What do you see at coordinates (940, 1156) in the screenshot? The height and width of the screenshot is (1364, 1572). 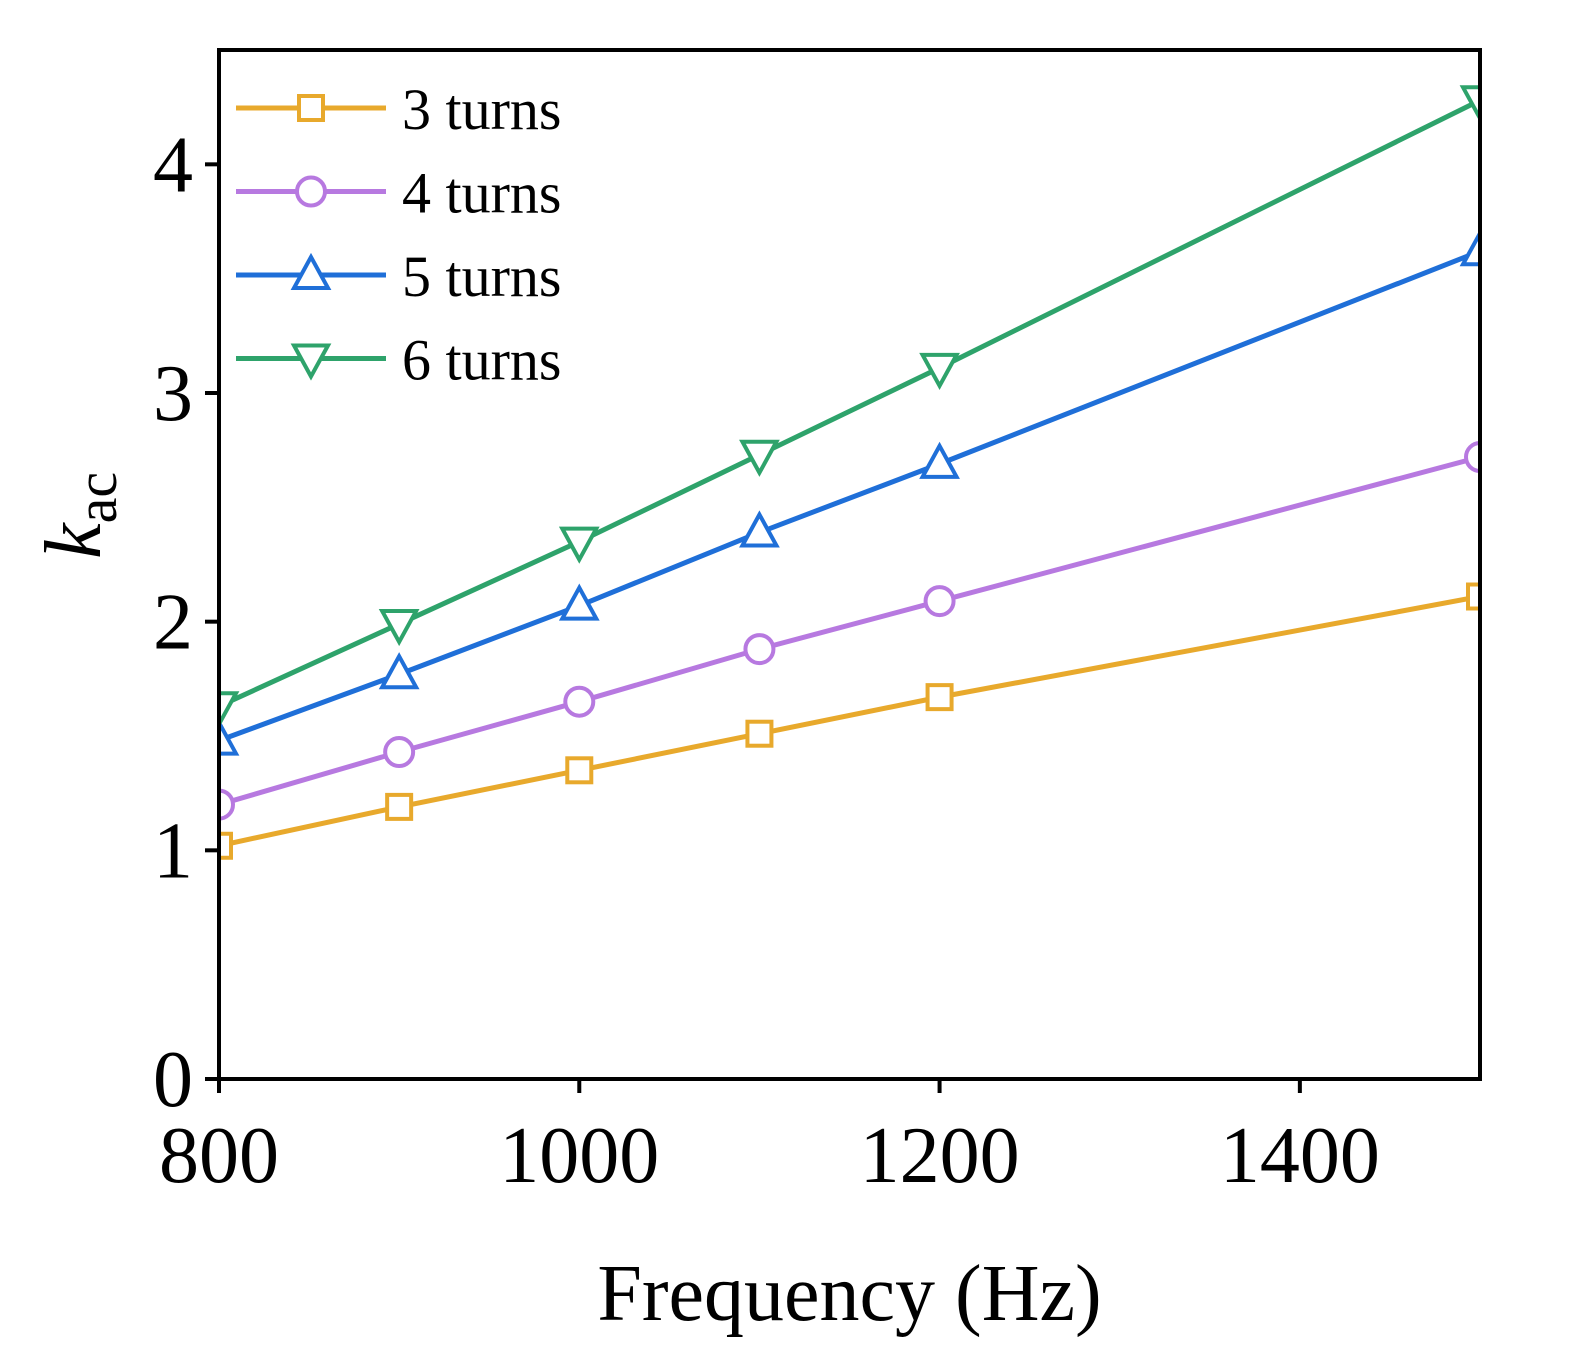 I see `x-tick-label: 1200` at bounding box center [940, 1156].